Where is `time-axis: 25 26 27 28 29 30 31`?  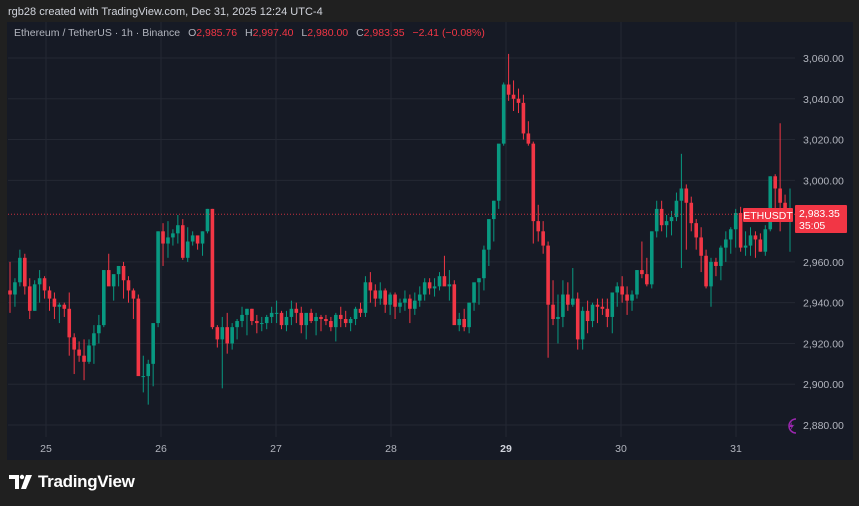
time-axis: 25 26 27 28 29 30 31 is located at coordinates (391, 449).